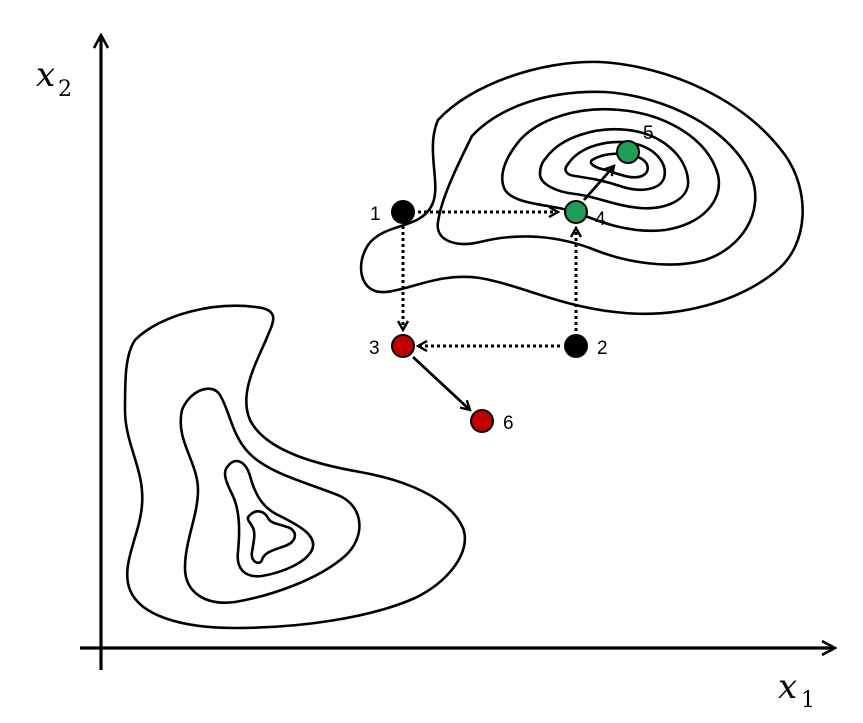 The height and width of the screenshot is (723, 863). Describe the element at coordinates (808, 700) in the screenshot. I see `svg-text: 1` at that location.